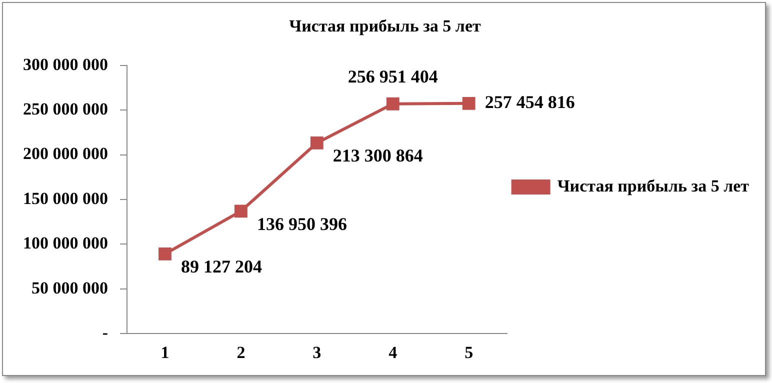 This screenshot has width=772, height=383. Describe the element at coordinates (393, 76) in the screenshot. I see `data-label: 256 951 404` at that location.